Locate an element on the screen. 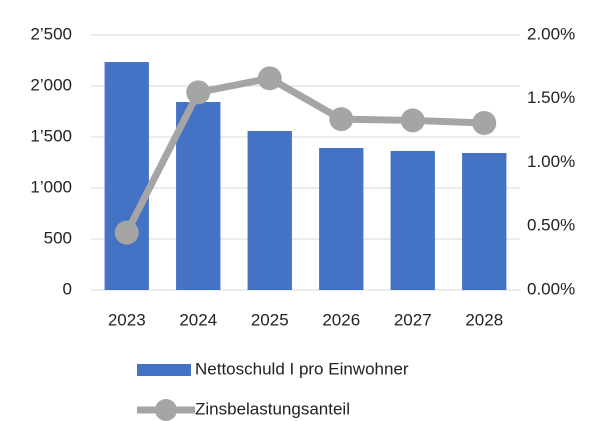 This screenshot has width=611, height=421. legend-swatch is located at coordinates (164, 370).